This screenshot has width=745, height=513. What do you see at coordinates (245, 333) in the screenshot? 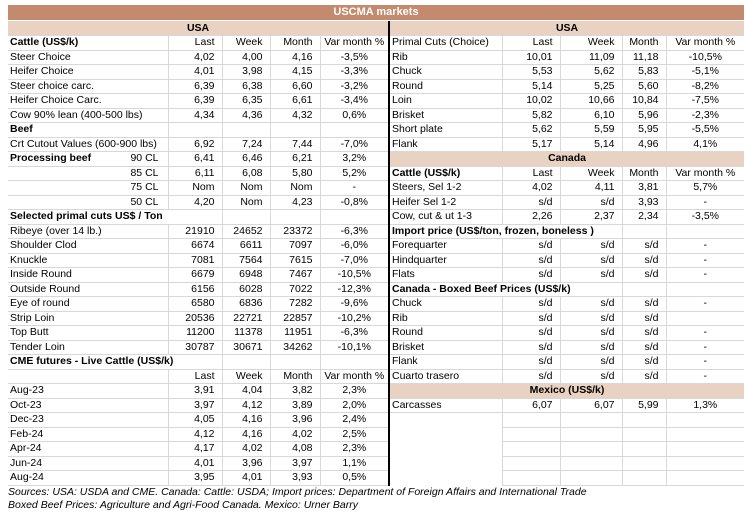
I see `cell-week: 11378` at bounding box center [245, 333].